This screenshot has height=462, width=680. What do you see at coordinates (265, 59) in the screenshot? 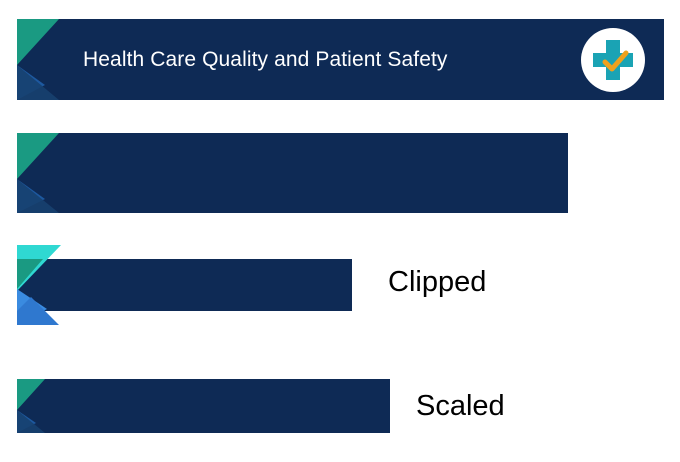
I see `banner-title: Health Care Quality and Patient Safety` at bounding box center [265, 59].